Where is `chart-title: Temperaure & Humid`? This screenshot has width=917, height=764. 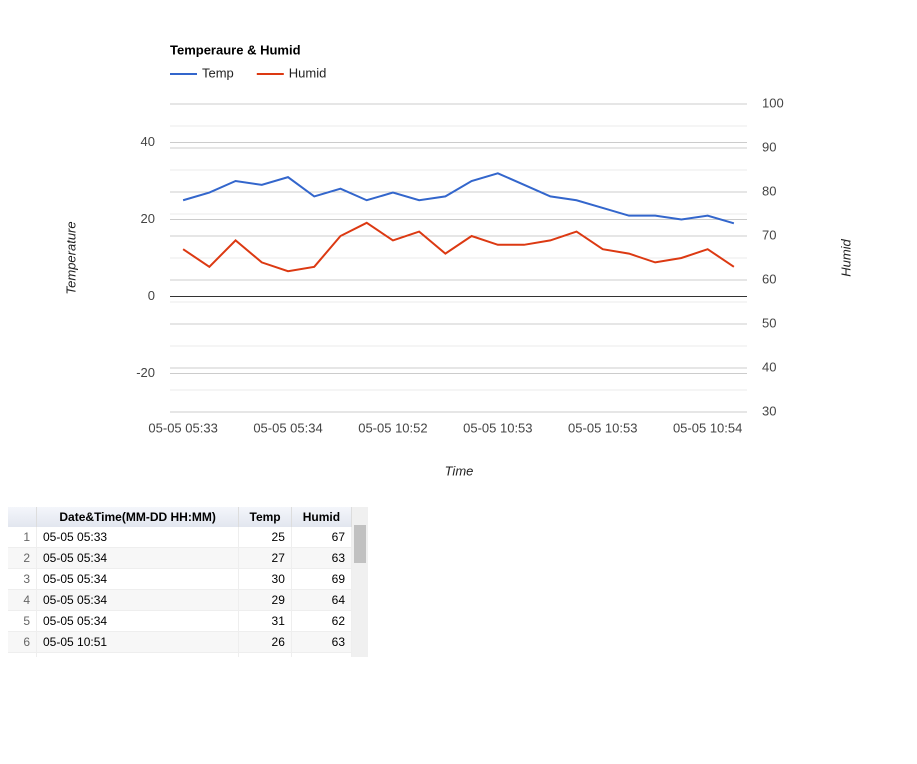 chart-title: Temperaure & Humid is located at coordinates (235, 49).